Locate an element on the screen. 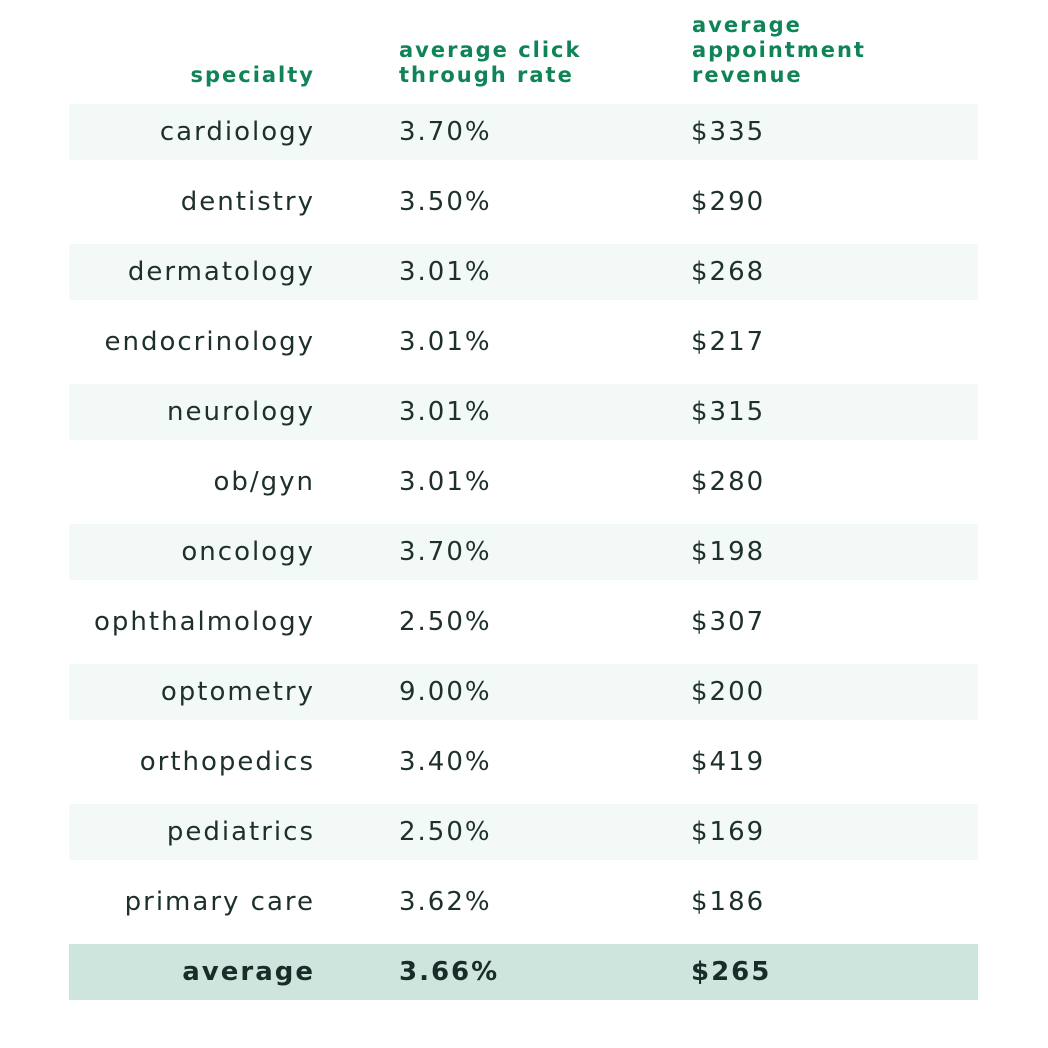 The image size is (1048, 1048). specialty-cell: primary care is located at coordinates (219, 902).